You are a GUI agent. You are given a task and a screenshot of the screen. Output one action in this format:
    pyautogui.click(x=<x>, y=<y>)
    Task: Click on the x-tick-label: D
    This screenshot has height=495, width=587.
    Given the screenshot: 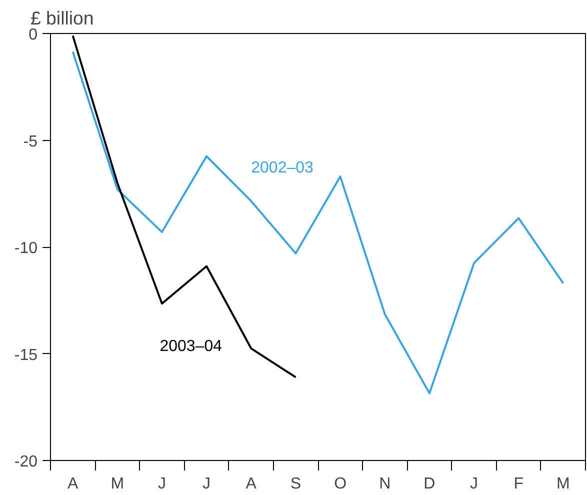 What is the action you would take?
    pyautogui.click(x=430, y=484)
    